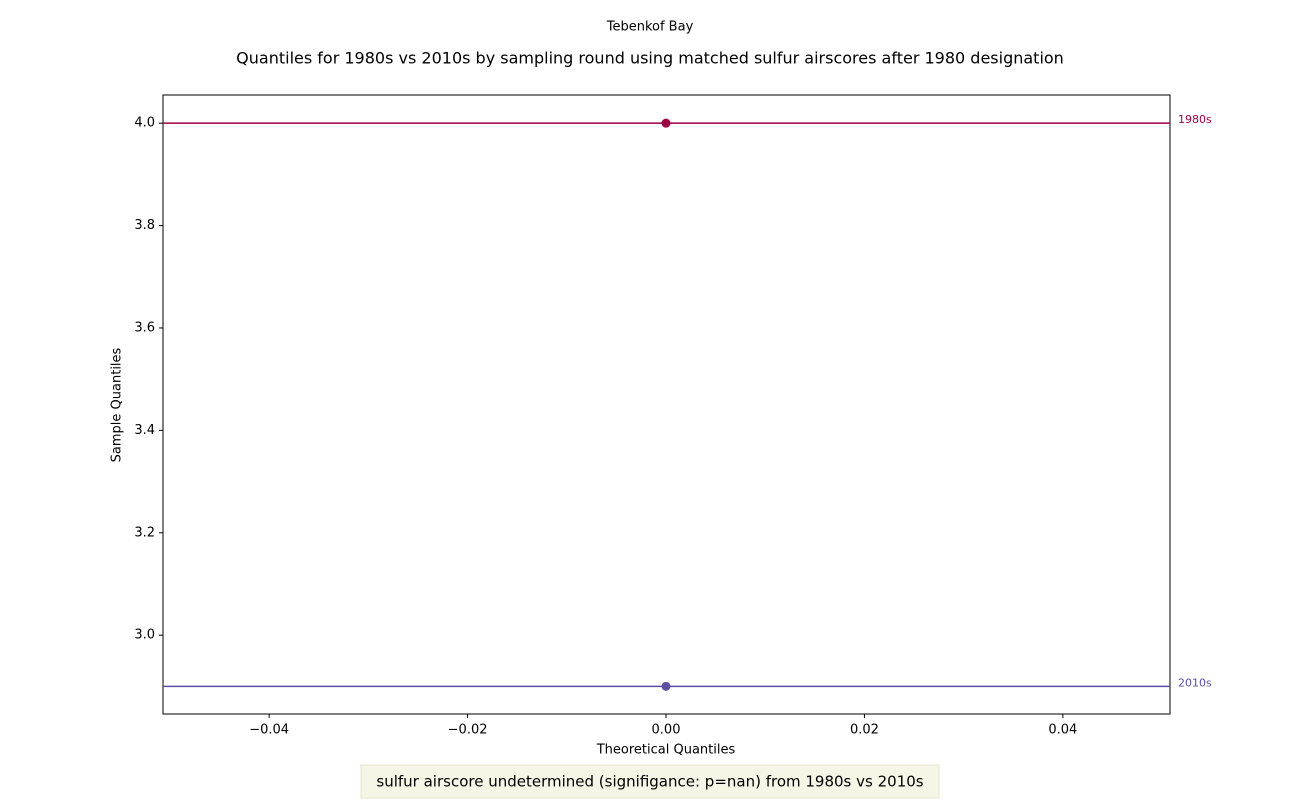 This screenshot has width=1300, height=802. What do you see at coordinates (144, 430) in the screenshot?
I see `y-tick-label: 3.4` at bounding box center [144, 430].